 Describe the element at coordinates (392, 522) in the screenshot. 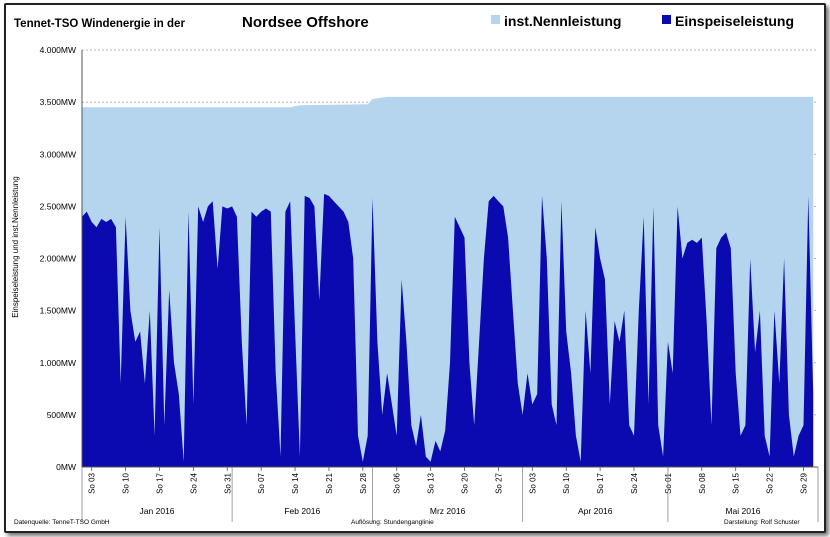

I see `footer-resolution: Auflösung: Stundenganglinie` at that location.